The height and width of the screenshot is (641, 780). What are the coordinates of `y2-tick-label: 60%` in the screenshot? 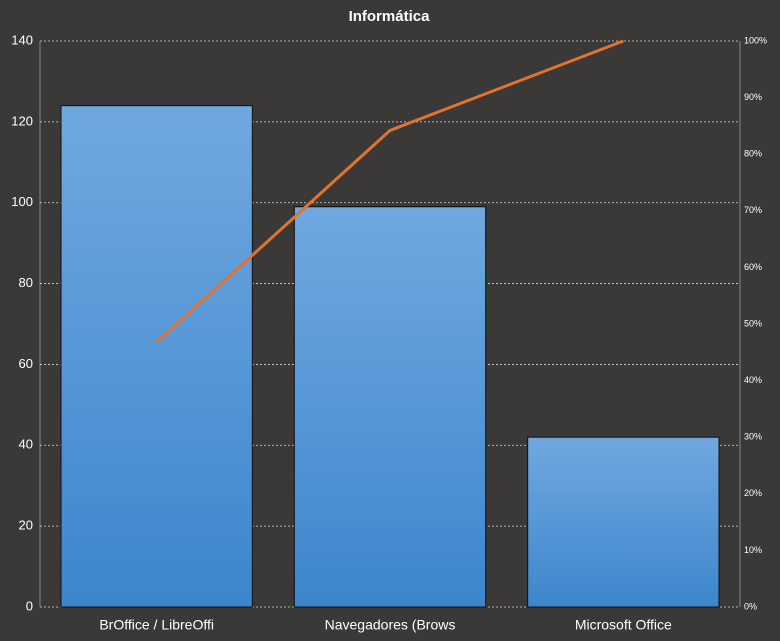 It's located at (753, 267).